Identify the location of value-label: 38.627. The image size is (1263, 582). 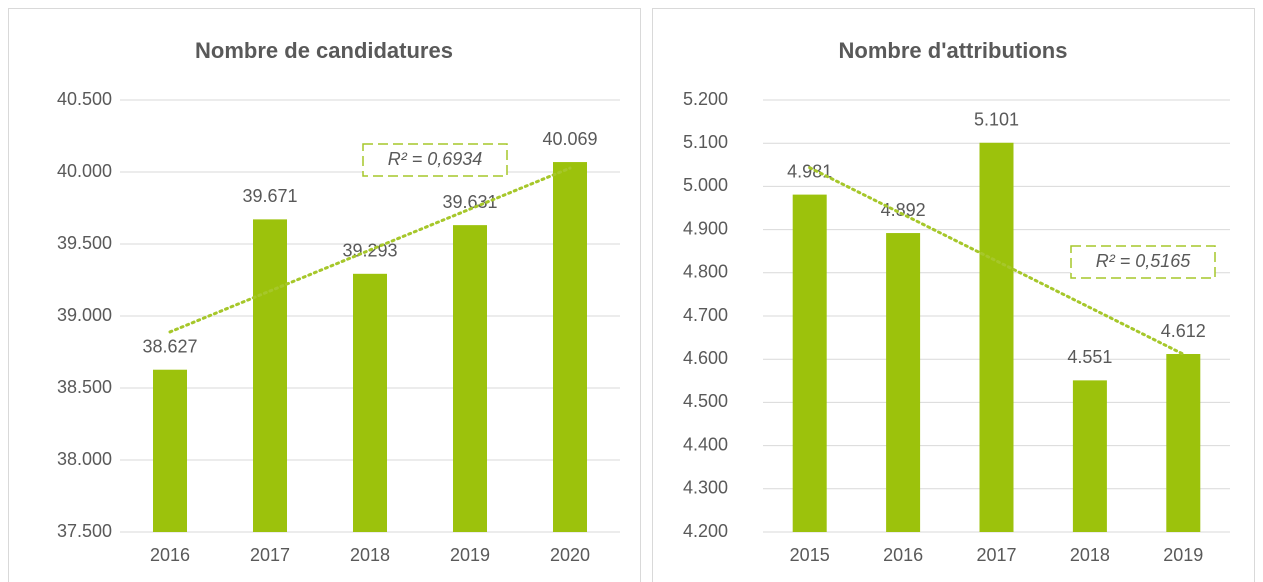
(169, 346).